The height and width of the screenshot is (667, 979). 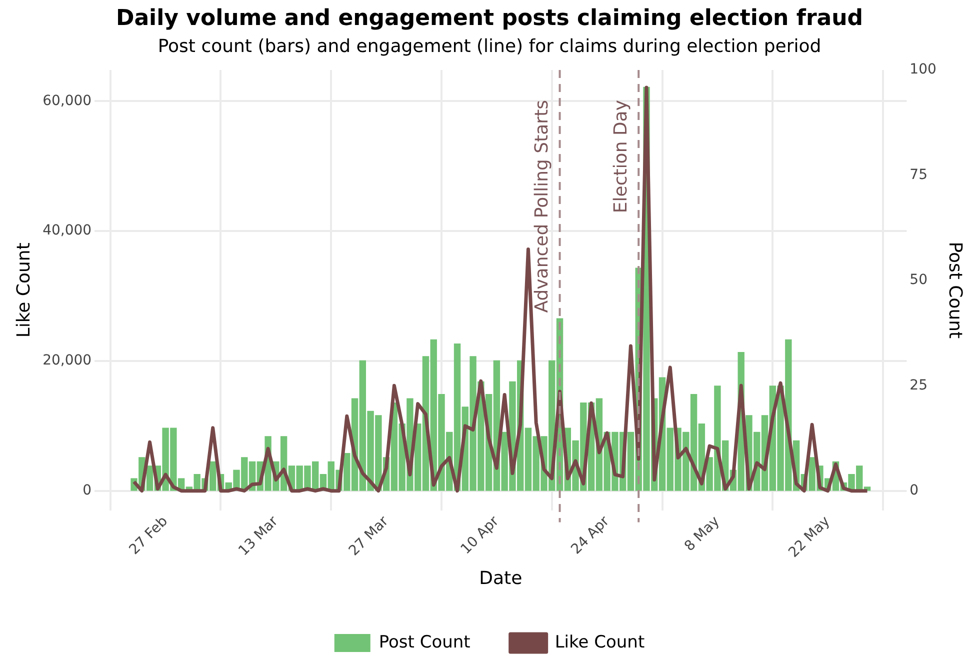 I want to click on y2-tick-label: 75, so click(x=919, y=174).